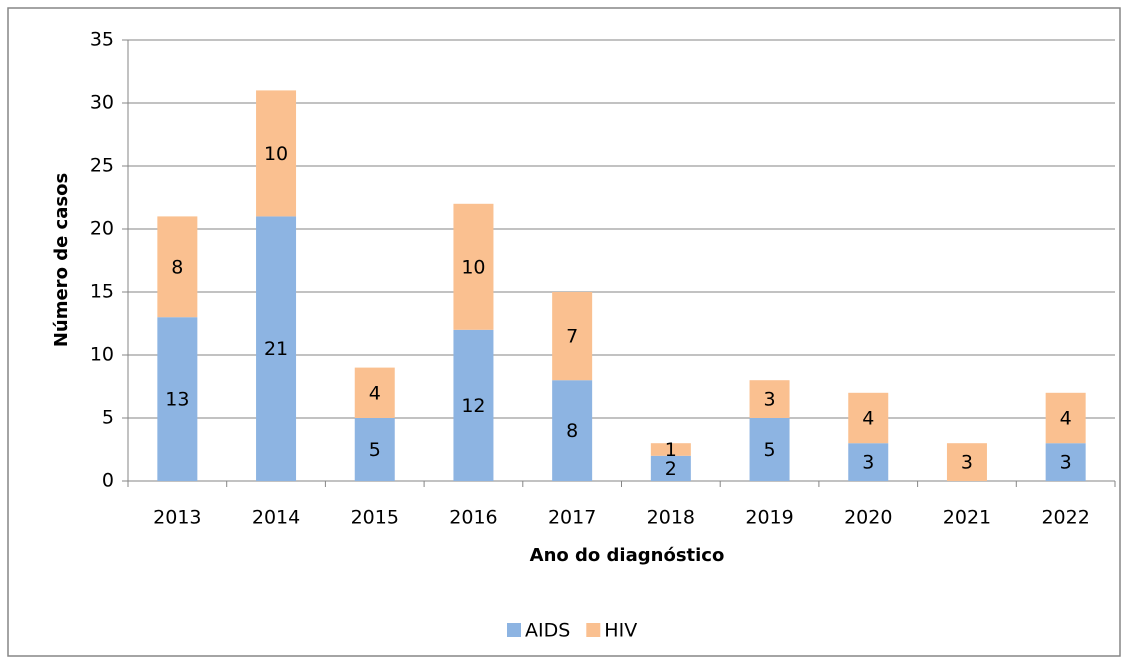  I want to click on data-label: 2, so click(671, 469).